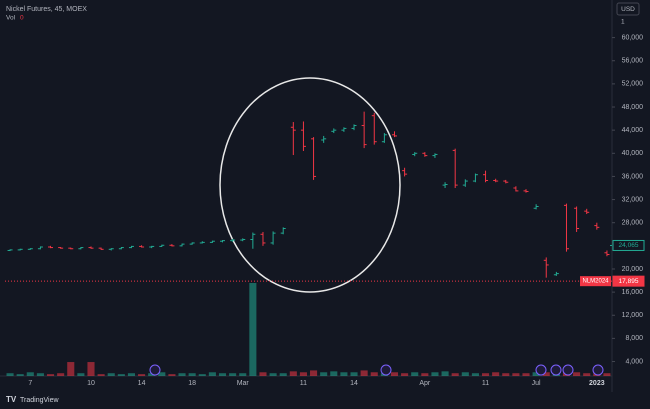  I want to click on x-tick-label: Apr, so click(425, 383).